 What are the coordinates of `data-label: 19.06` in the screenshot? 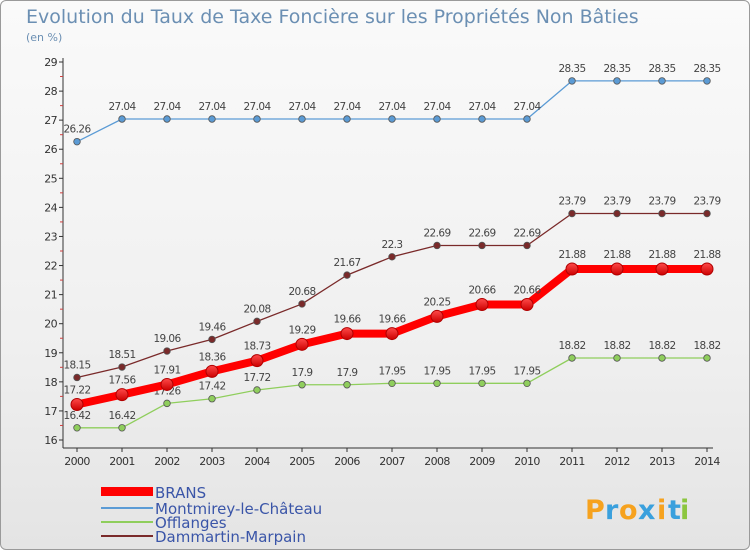 It's located at (167, 339).